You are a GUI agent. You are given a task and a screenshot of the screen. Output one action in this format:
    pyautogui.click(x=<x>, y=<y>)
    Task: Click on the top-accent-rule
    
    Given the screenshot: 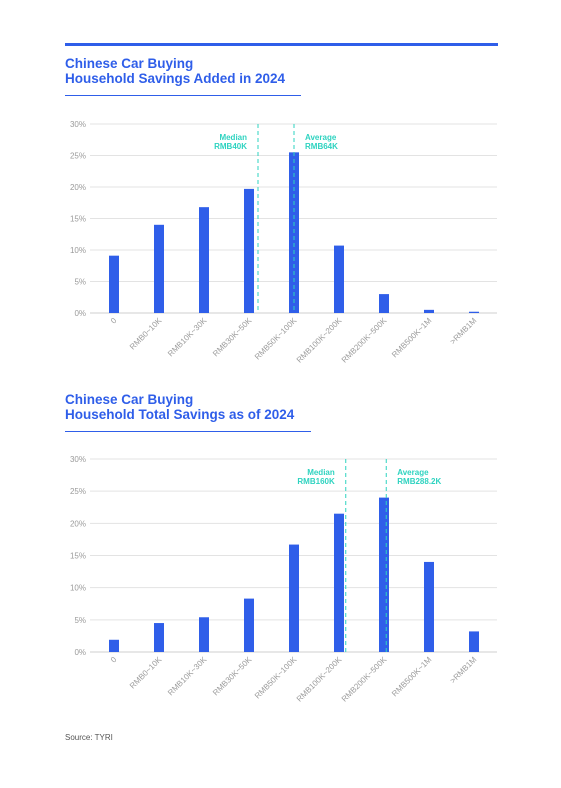 What is the action you would take?
    pyautogui.click(x=281, y=44)
    